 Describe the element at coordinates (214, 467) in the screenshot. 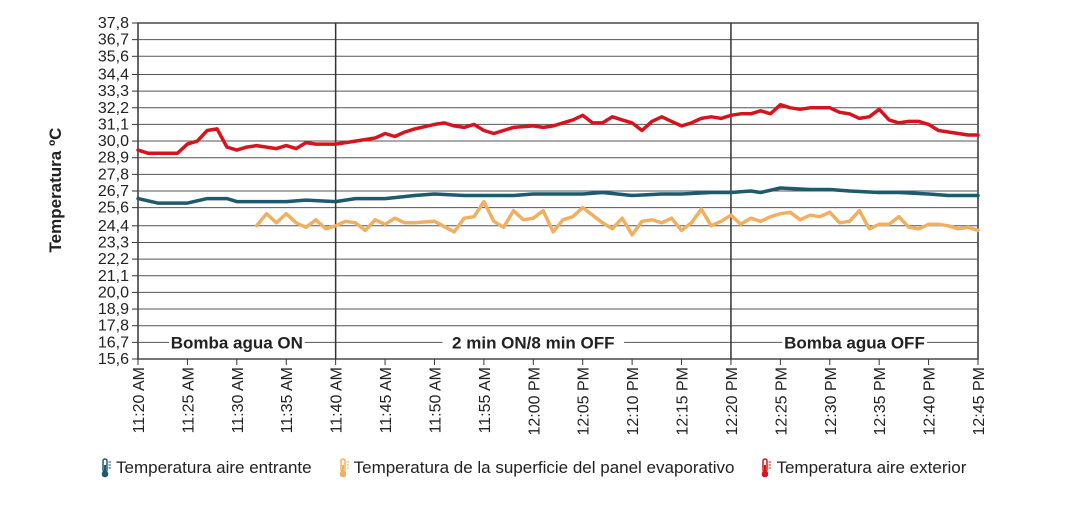

I see `legend-label: Temperatura aire entrante` at that location.